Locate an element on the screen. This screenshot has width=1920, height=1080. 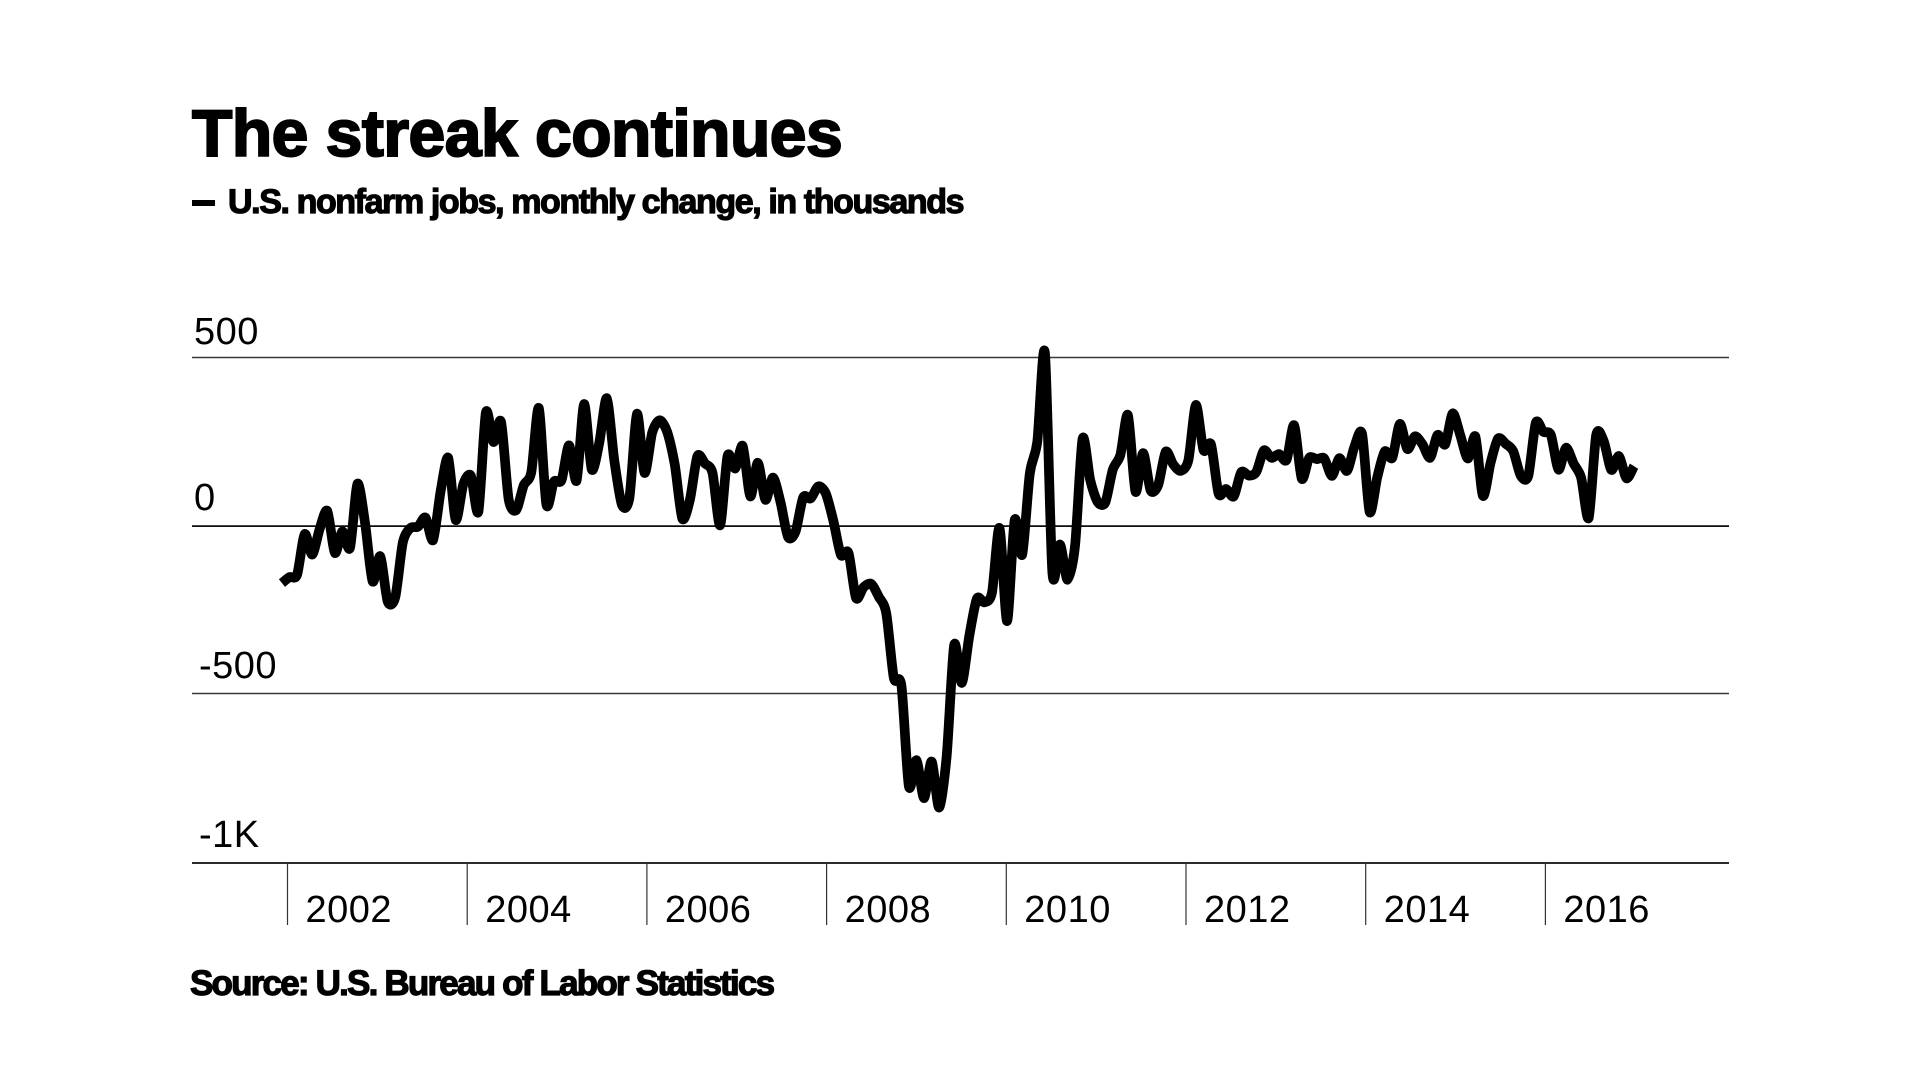
svg-text: 2012 is located at coordinates (1247, 910).